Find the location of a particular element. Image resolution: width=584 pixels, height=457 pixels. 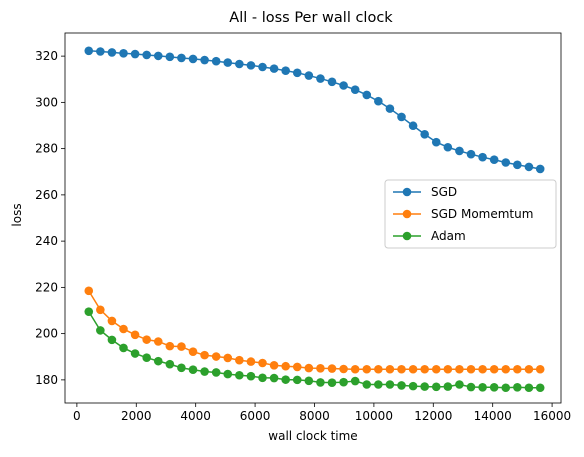

y-tick-label: 300 is located at coordinates (46, 102).